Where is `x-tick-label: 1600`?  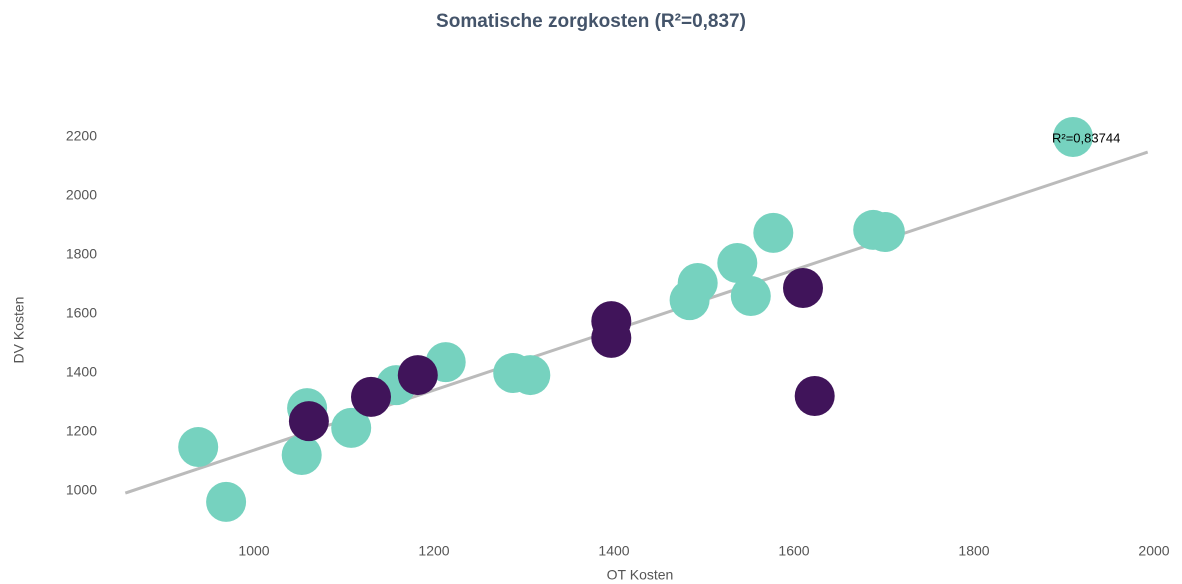 x-tick-label: 1600 is located at coordinates (793, 551).